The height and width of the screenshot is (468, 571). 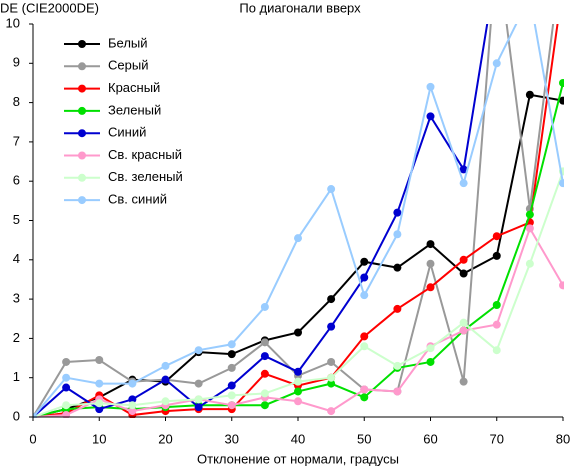 What do you see at coordinates (298, 438) in the screenshot?
I see `x-tick-label: 40` at bounding box center [298, 438].